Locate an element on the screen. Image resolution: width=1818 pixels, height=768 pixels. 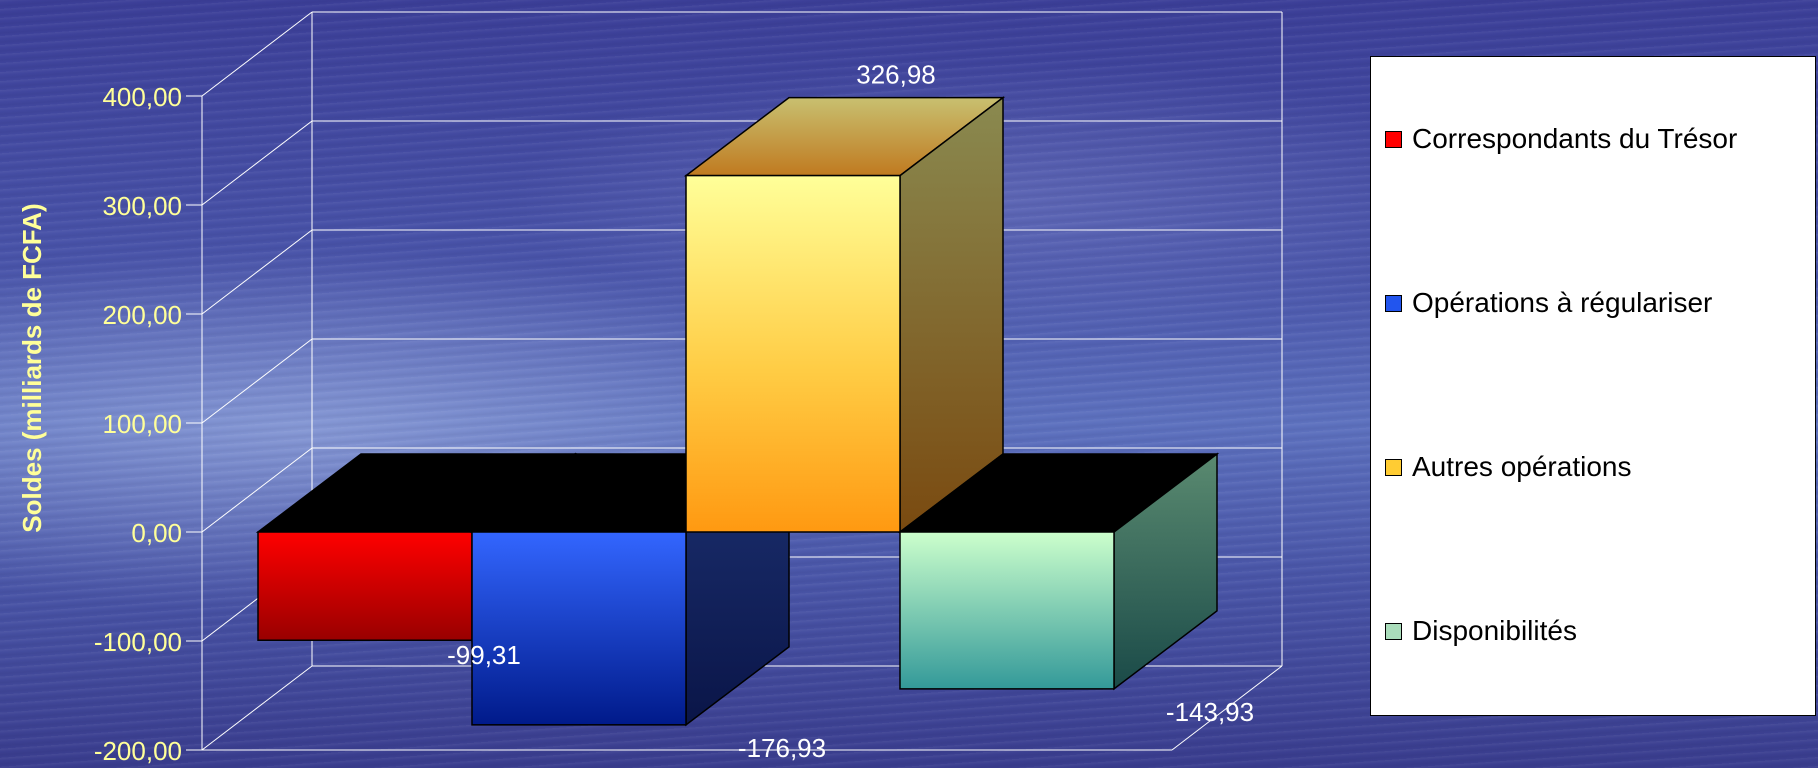
legend-item-3: Disponibilités is located at coordinates (1481, 631).